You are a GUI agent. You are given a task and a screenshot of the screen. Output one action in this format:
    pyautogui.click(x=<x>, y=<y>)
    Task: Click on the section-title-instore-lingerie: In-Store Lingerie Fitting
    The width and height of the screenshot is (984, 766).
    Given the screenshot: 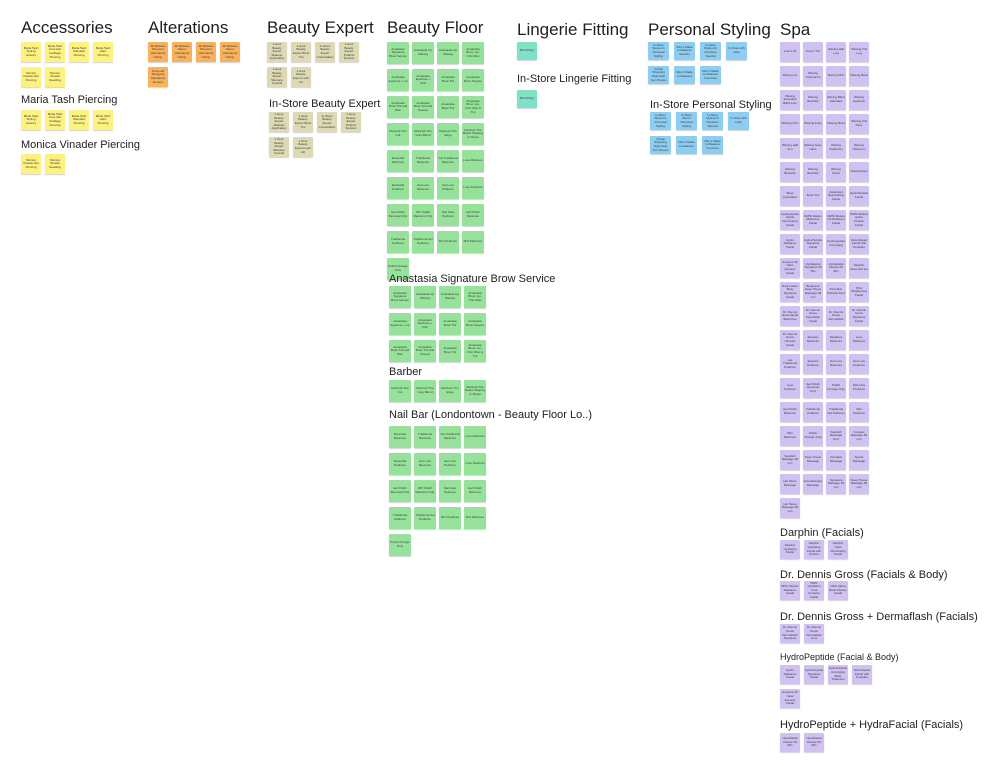 What is the action you would take?
    pyautogui.click(x=574, y=79)
    